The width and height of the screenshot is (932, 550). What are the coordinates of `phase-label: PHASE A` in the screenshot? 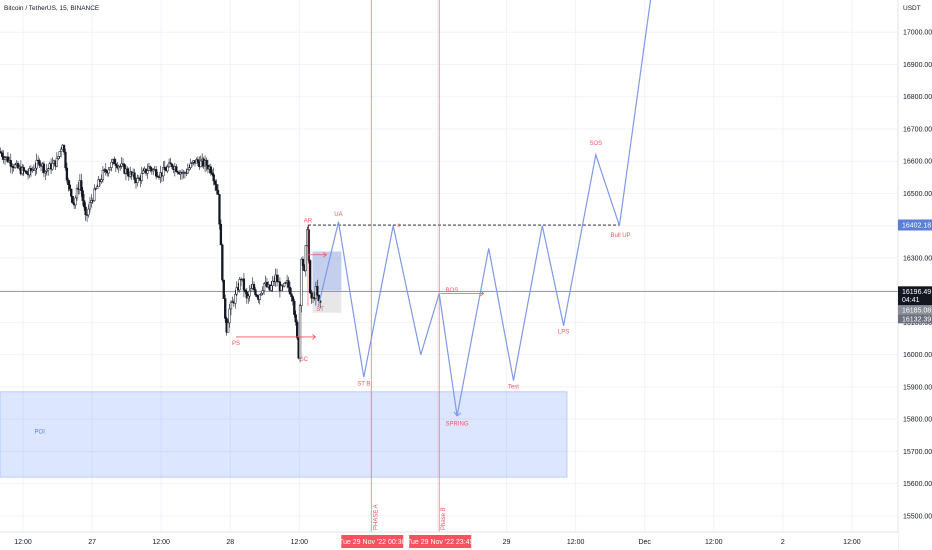 It's located at (376, 517).